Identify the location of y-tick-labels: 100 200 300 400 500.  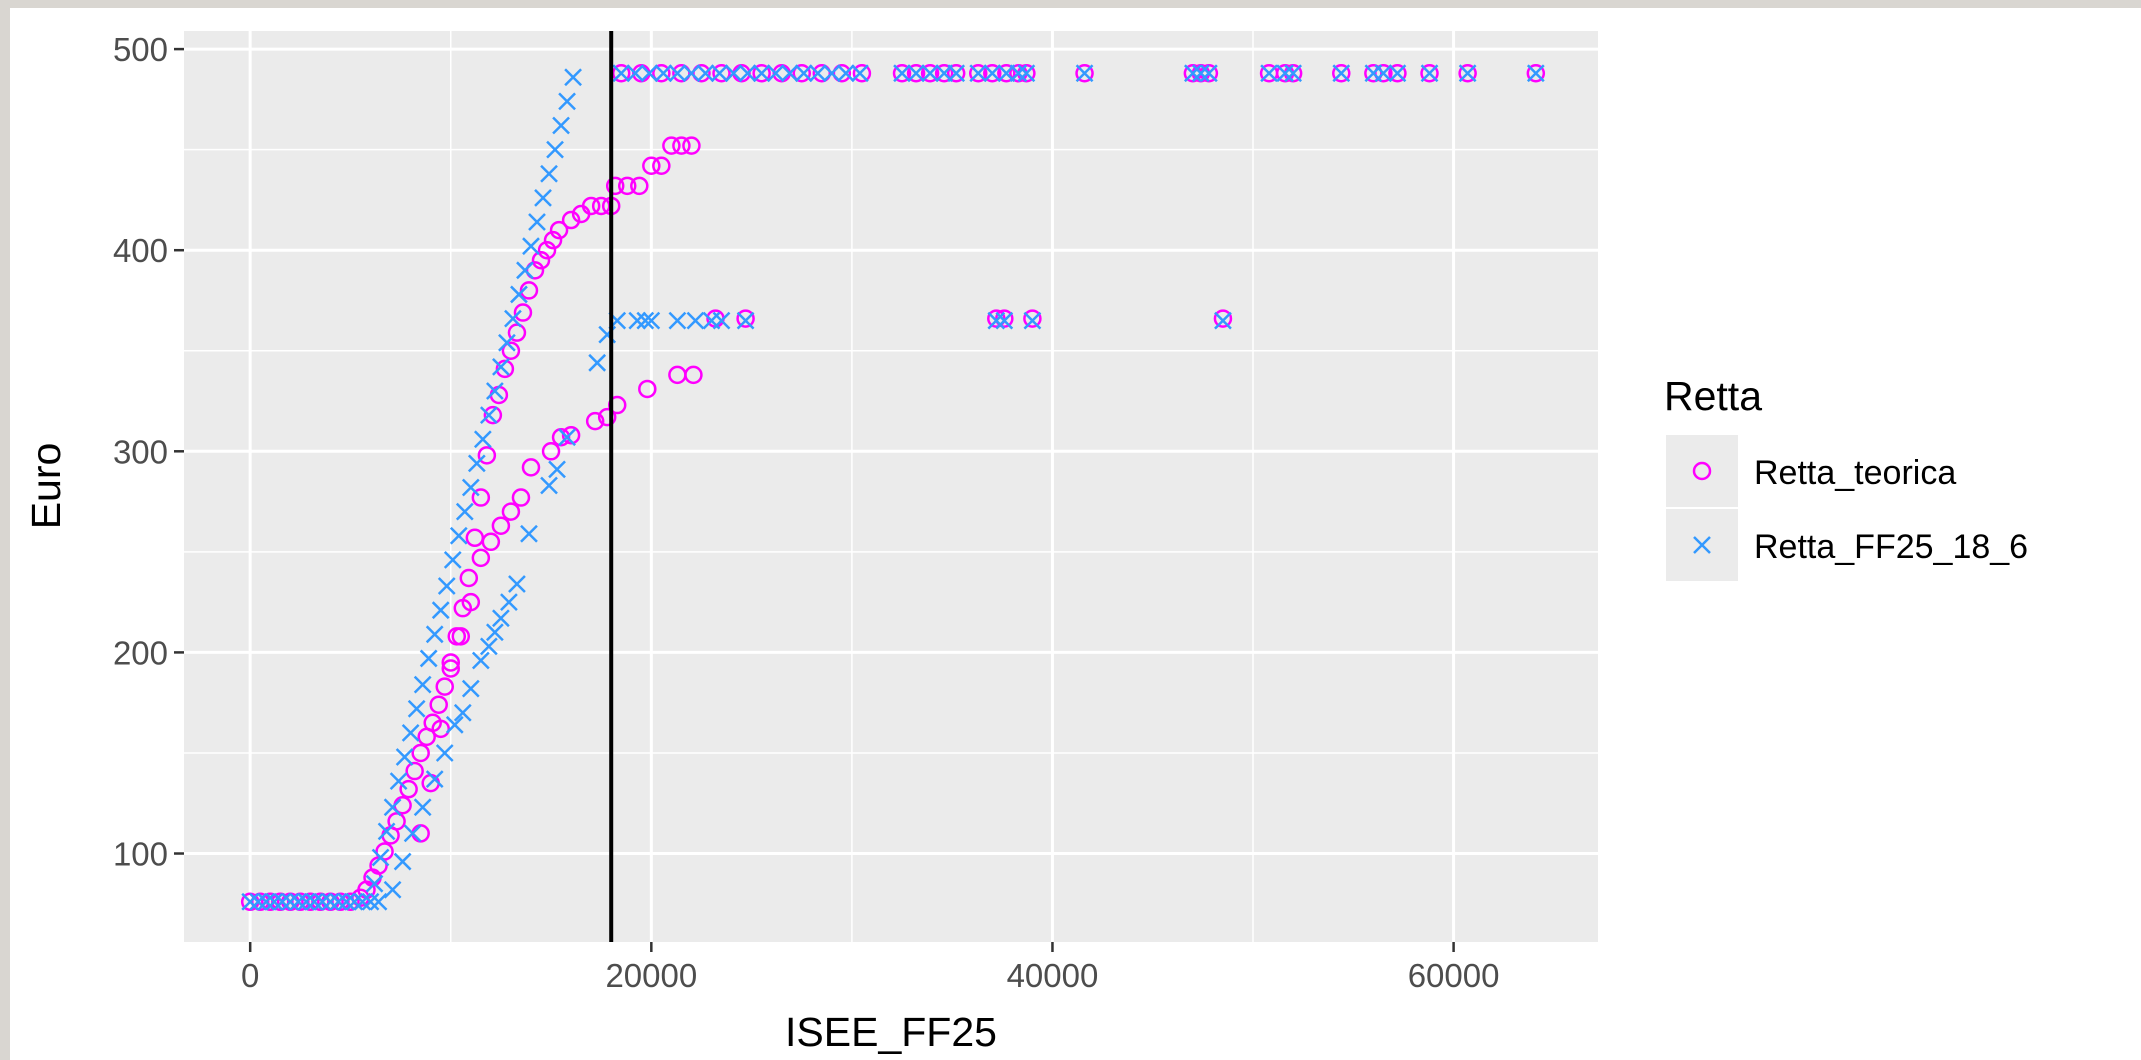
(140, 451).